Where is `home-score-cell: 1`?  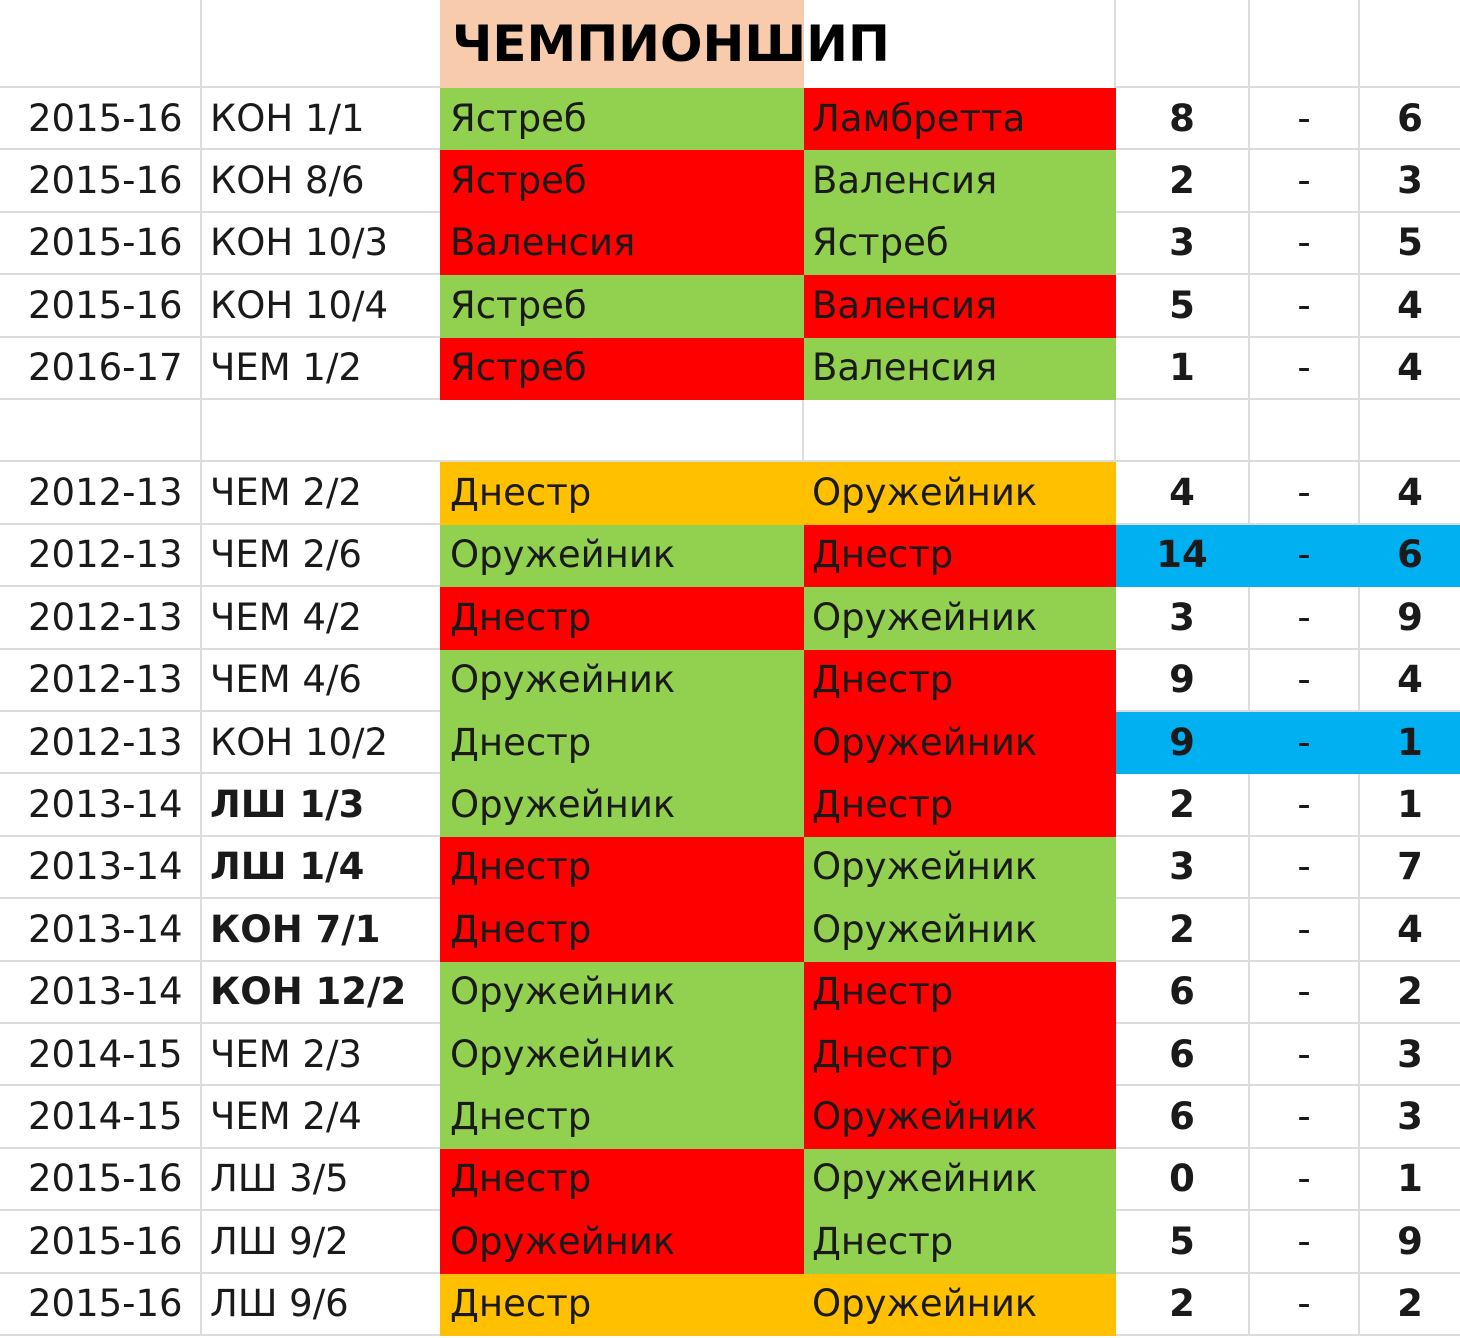
home-score-cell: 1 is located at coordinates (1183, 368).